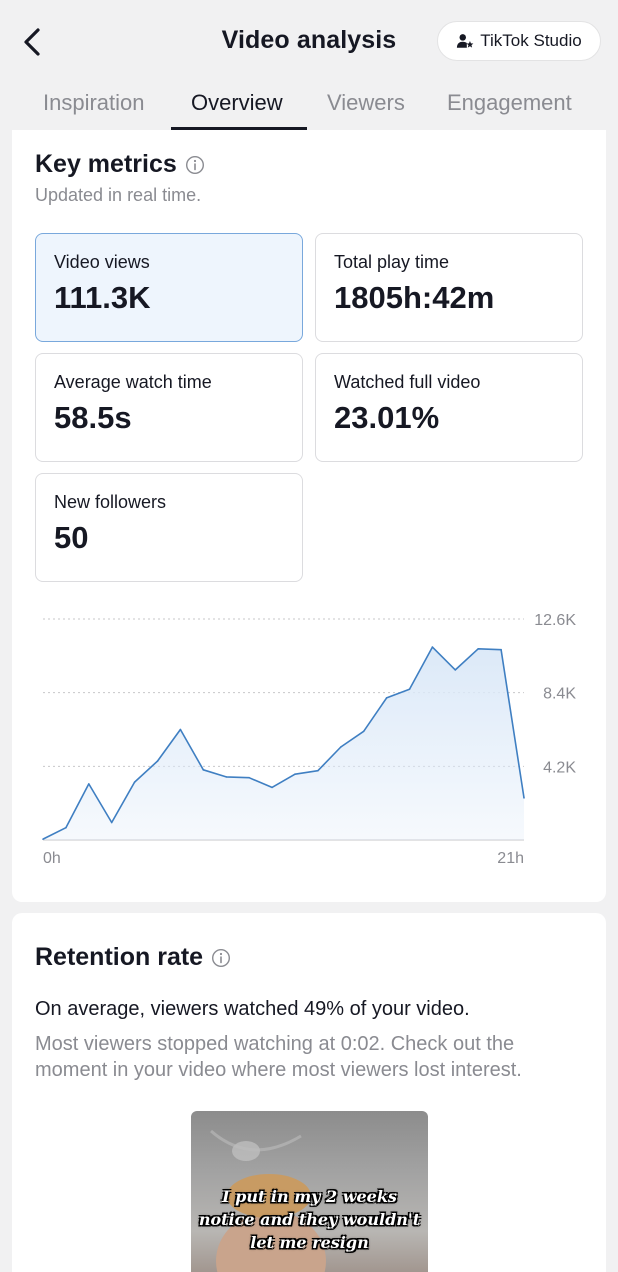 This screenshot has width=618, height=1272. I want to click on metric-value: 1805h:42m, so click(414, 297).